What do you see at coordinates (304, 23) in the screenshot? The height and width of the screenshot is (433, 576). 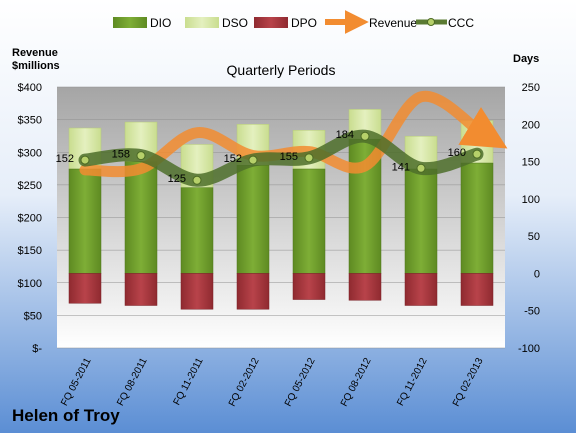 I see `legend-label-dpo: DPO` at bounding box center [304, 23].